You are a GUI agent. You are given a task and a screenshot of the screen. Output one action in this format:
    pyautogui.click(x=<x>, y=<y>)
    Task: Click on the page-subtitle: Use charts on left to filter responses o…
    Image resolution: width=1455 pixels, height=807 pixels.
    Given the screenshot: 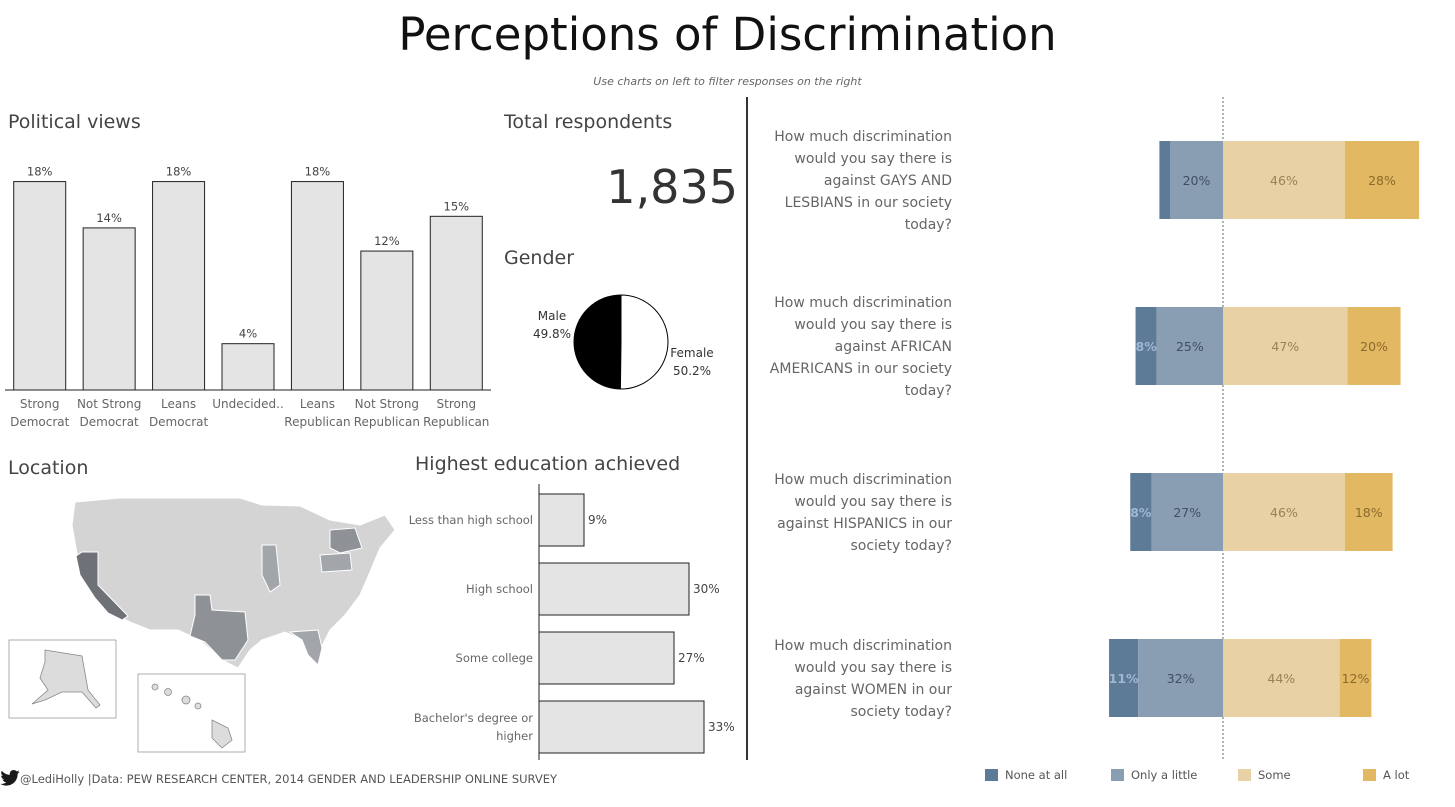 What is the action you would take?
    pyautogui.click(x=727, y=81)
    